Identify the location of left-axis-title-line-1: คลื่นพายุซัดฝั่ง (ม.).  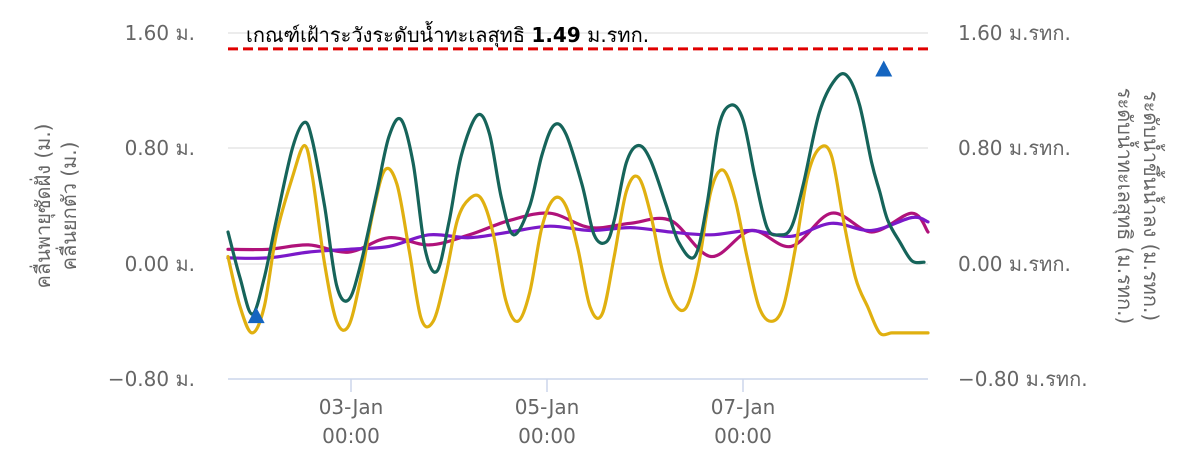
(42, 206).